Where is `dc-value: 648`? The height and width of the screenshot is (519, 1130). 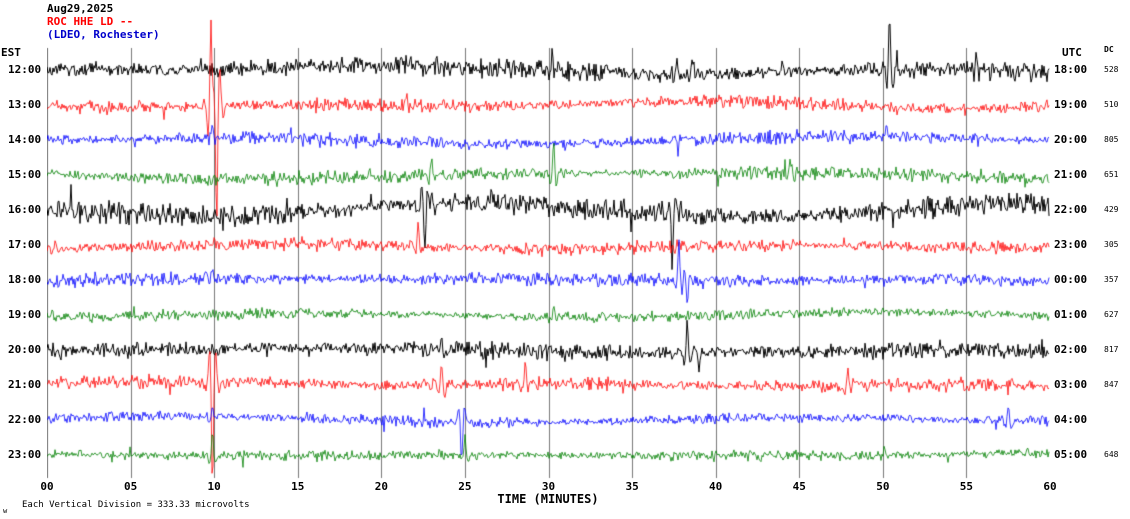
dc-value: 648 is located at coordinates (1111, 454).